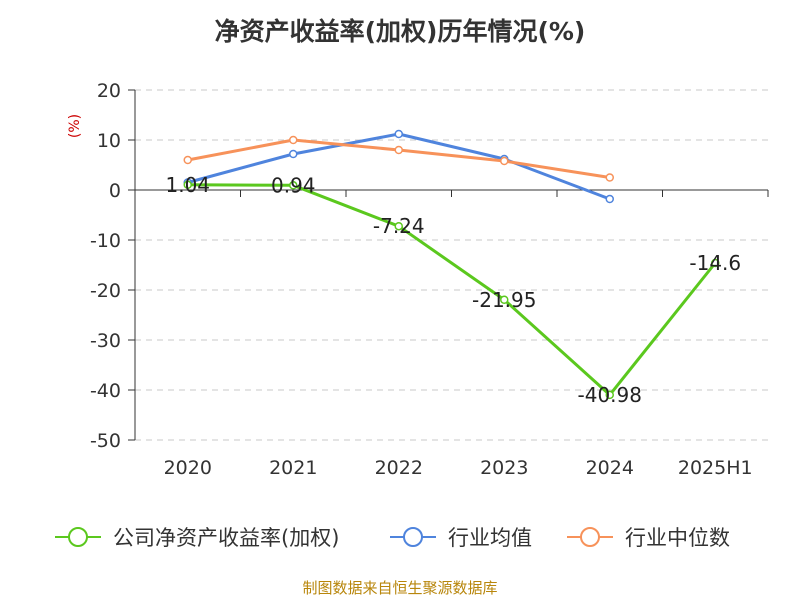 The height and width of the screenshot is (600, 800). Describe the element at coordinates (490, 538) in the screenshot. I see `legend-label: 行业均值` at that location.